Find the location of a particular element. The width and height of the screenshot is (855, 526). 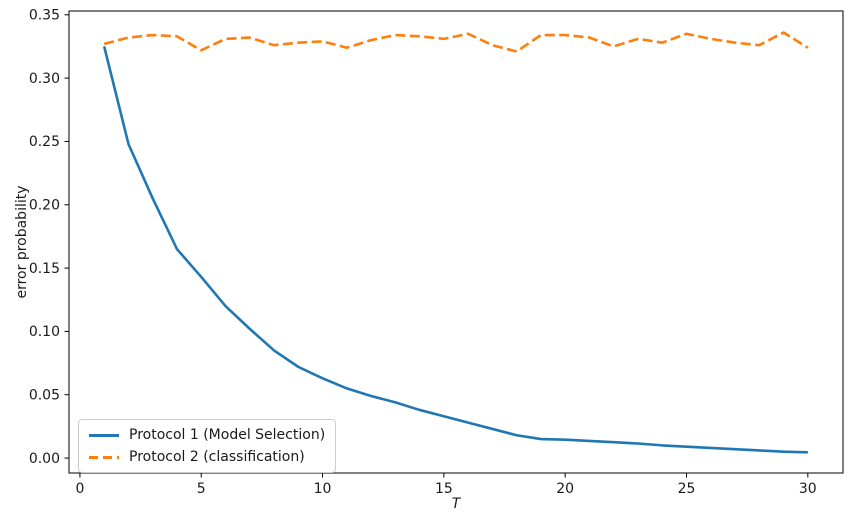

svg-text: 20 is located at coordinates (565, 489).